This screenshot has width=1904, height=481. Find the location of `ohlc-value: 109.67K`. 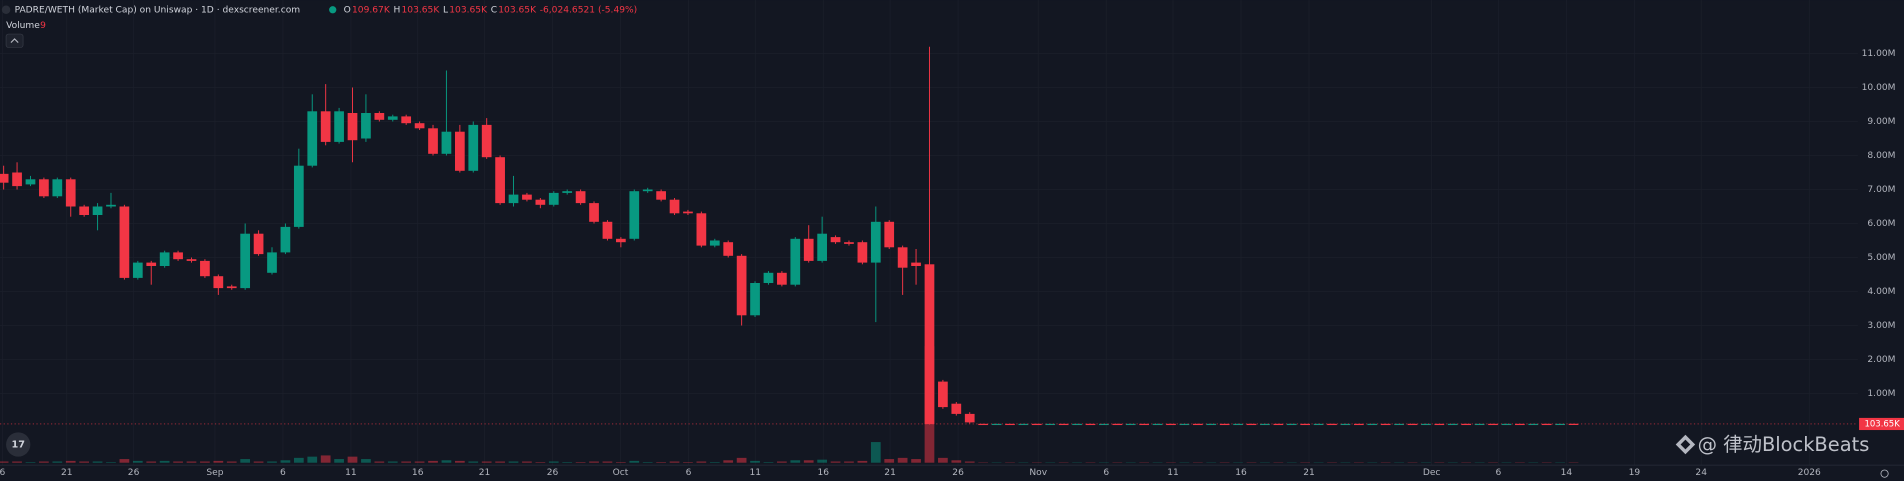

ohlc-value: 109.67K is located at coordinates (371, 10).